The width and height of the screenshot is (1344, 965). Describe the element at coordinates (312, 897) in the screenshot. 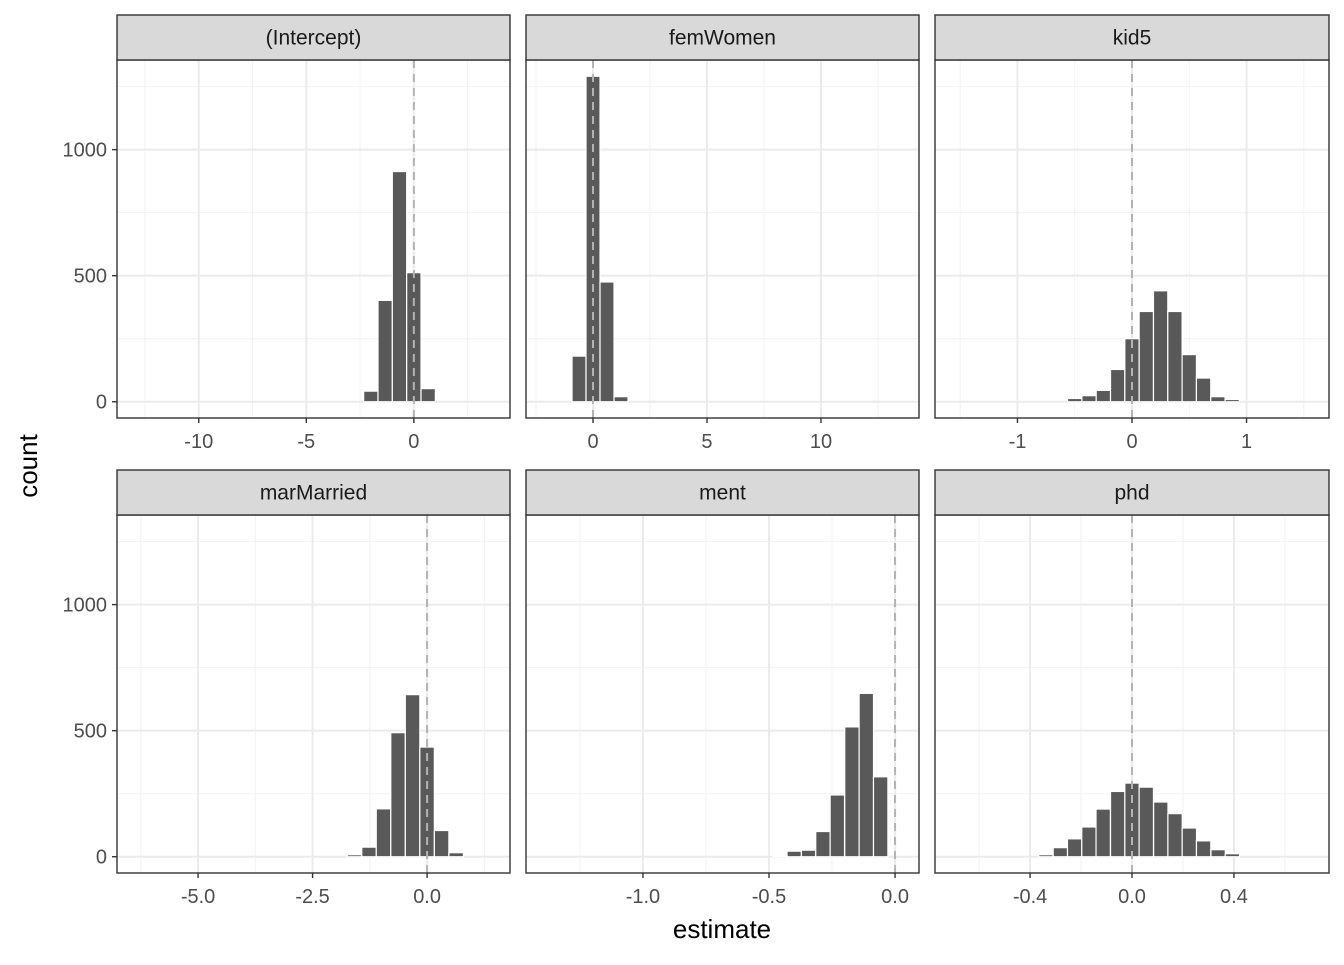

I see `x-tick-label: -2.5` at that location.